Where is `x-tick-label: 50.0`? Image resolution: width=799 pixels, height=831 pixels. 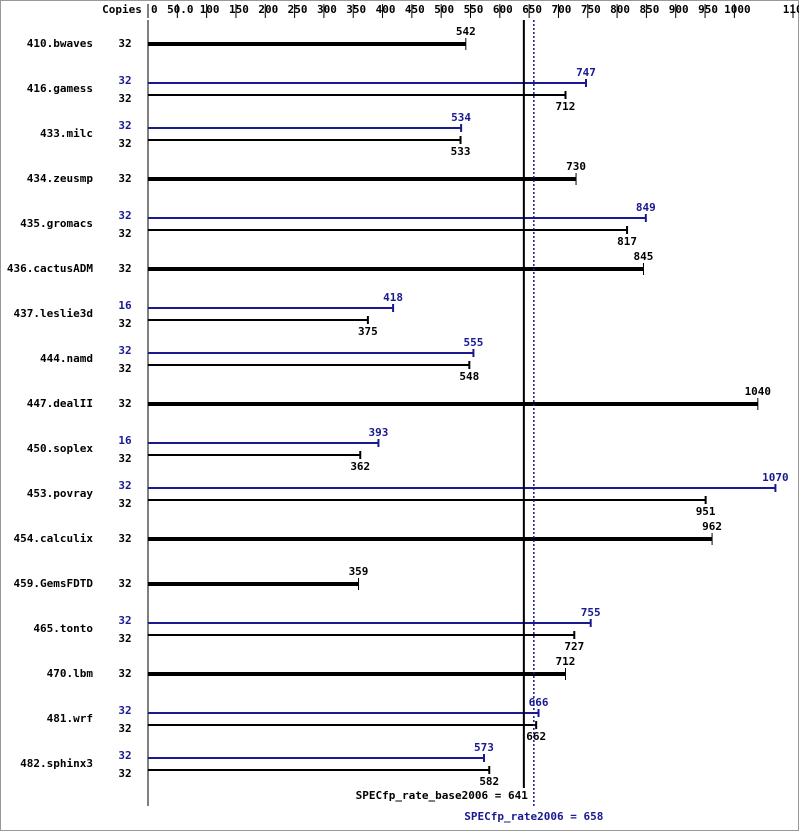
x-tick-label: 50.0 is located at coordinates (180, 9).